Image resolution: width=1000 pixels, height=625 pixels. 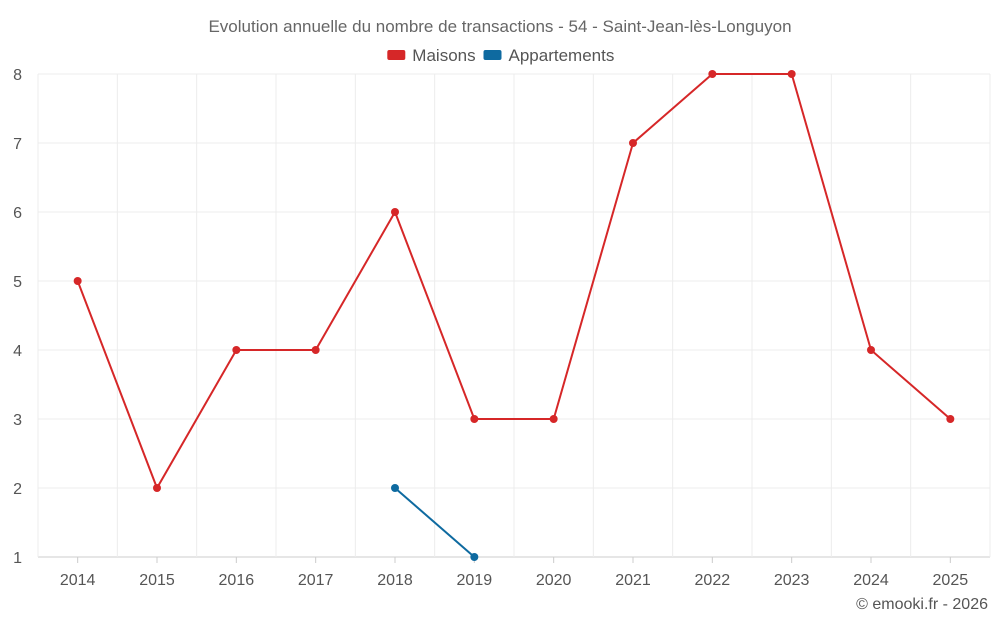 I want to click on x-tick-label: 2018, so click(x=395, y=580).